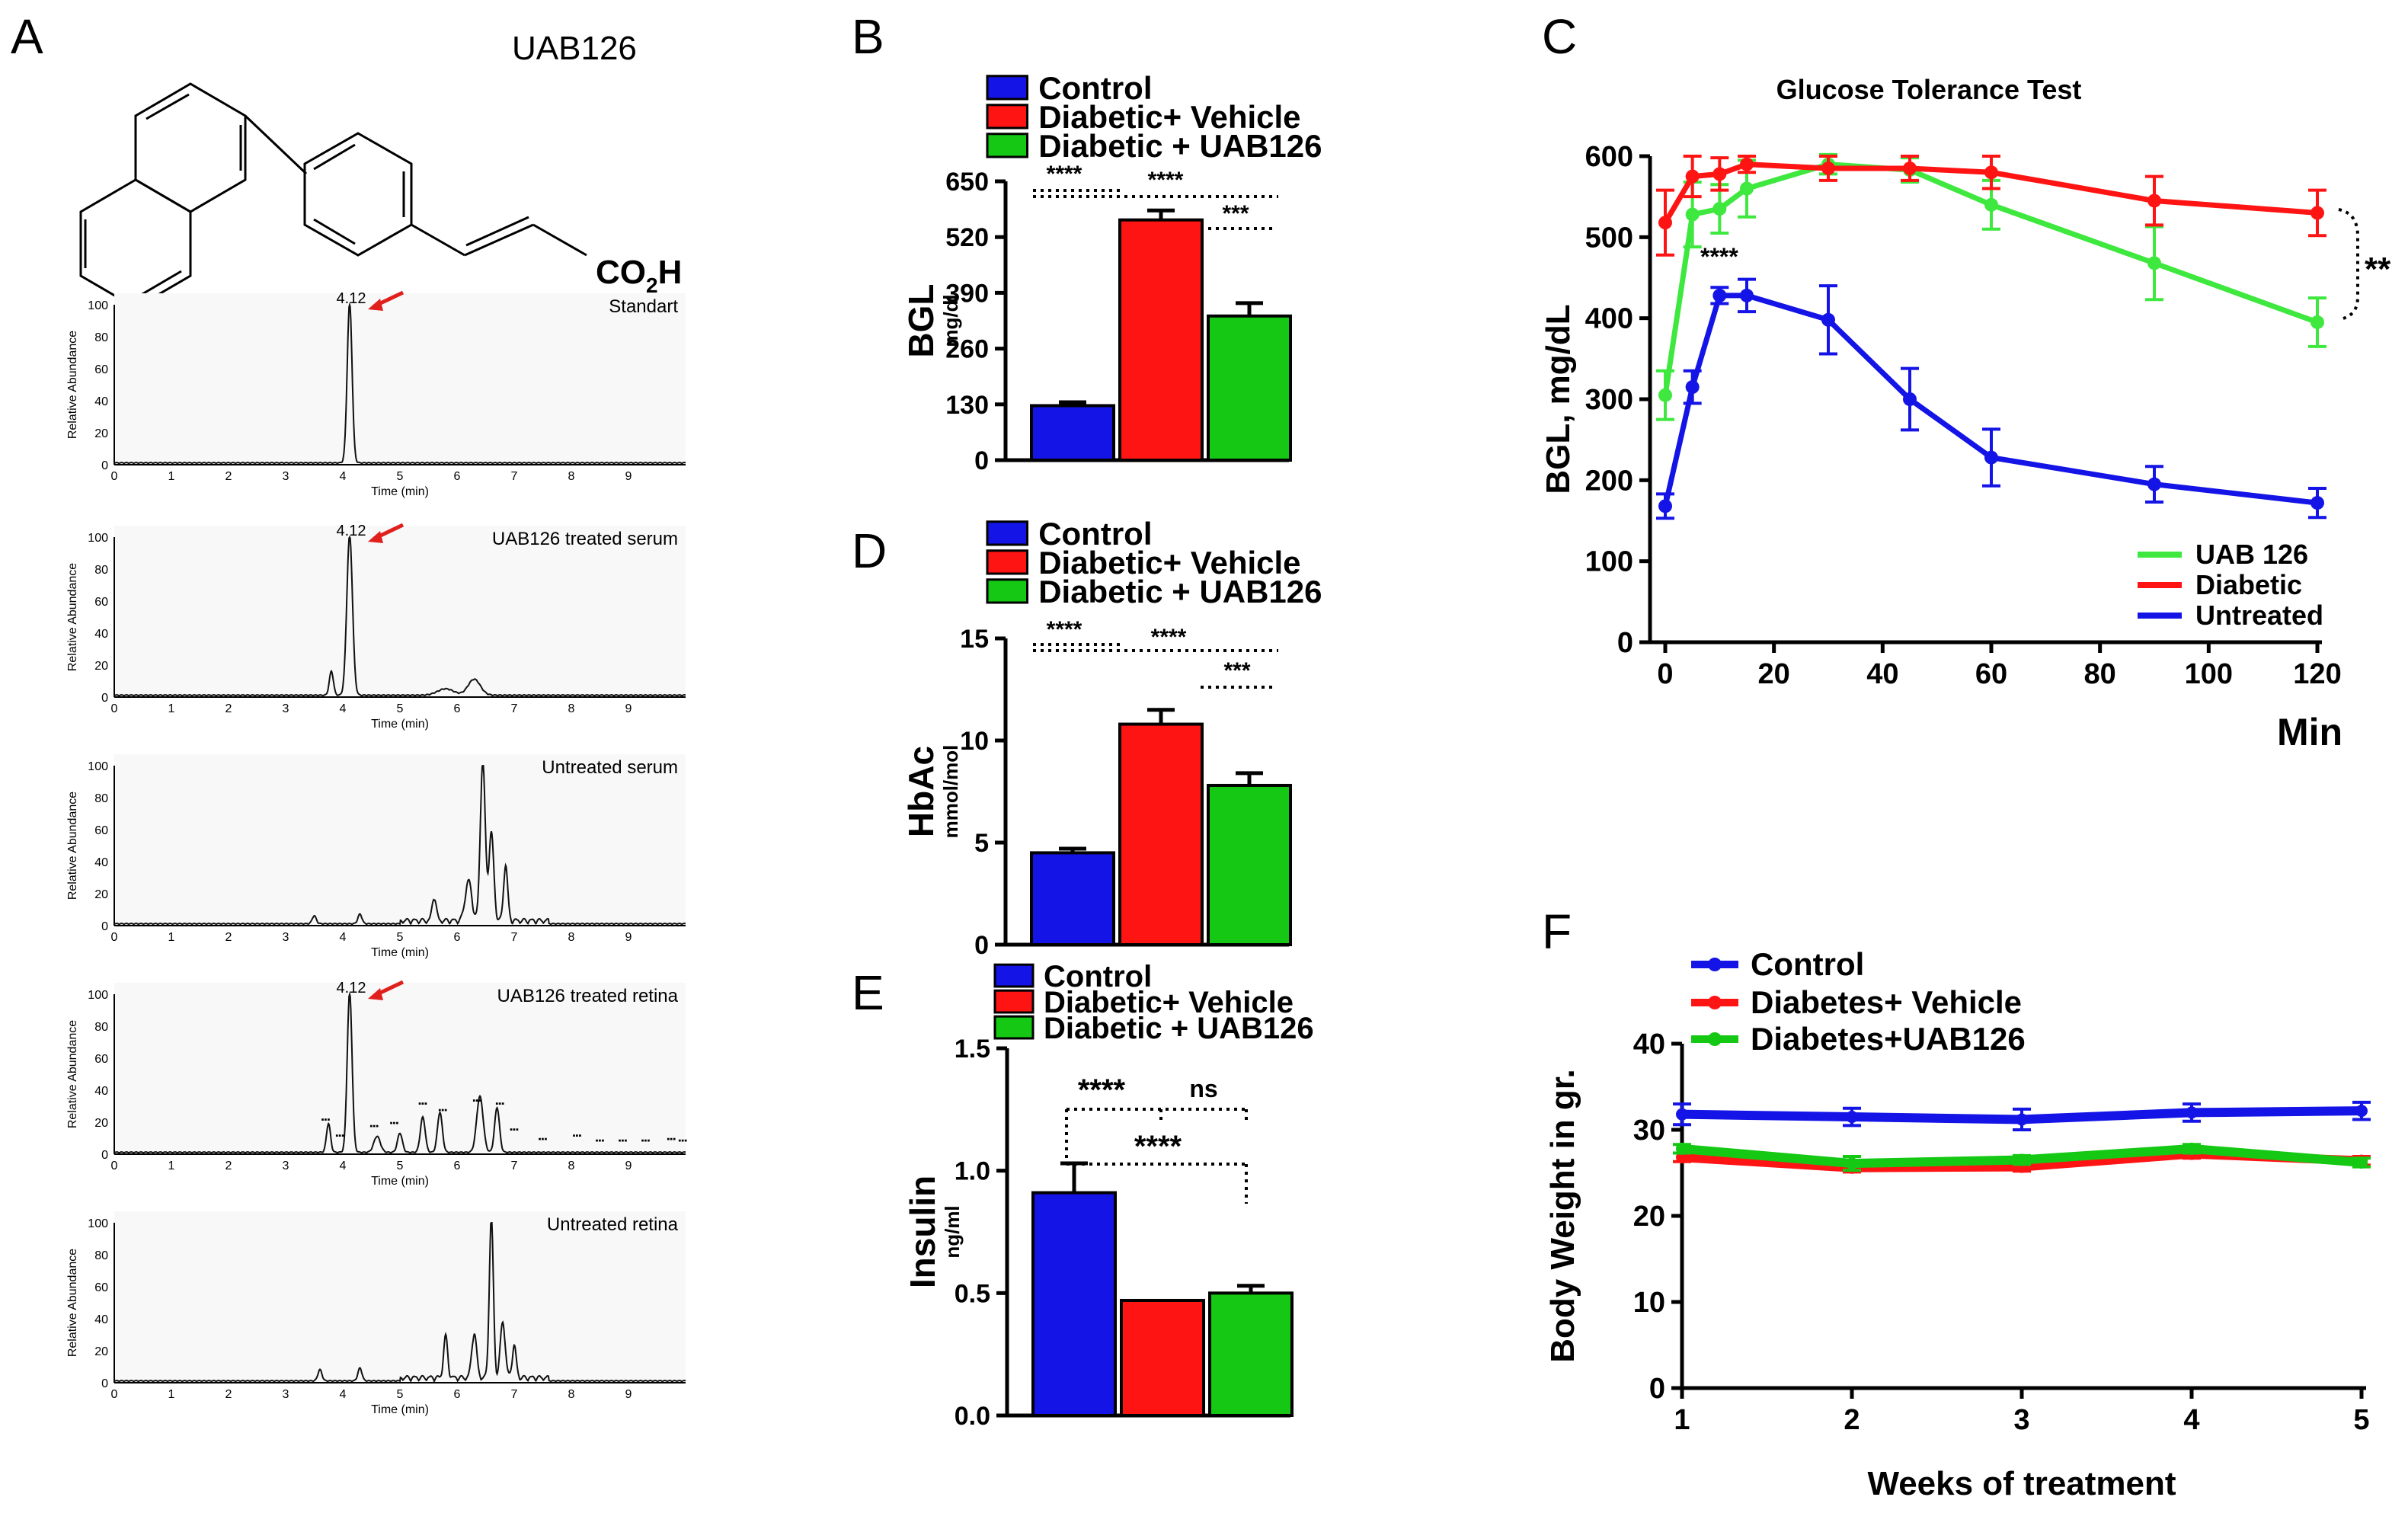  Describe the element at coordinates (400, 724) in the screenshot. I see `x-axis-label: Time (min)` at that location.